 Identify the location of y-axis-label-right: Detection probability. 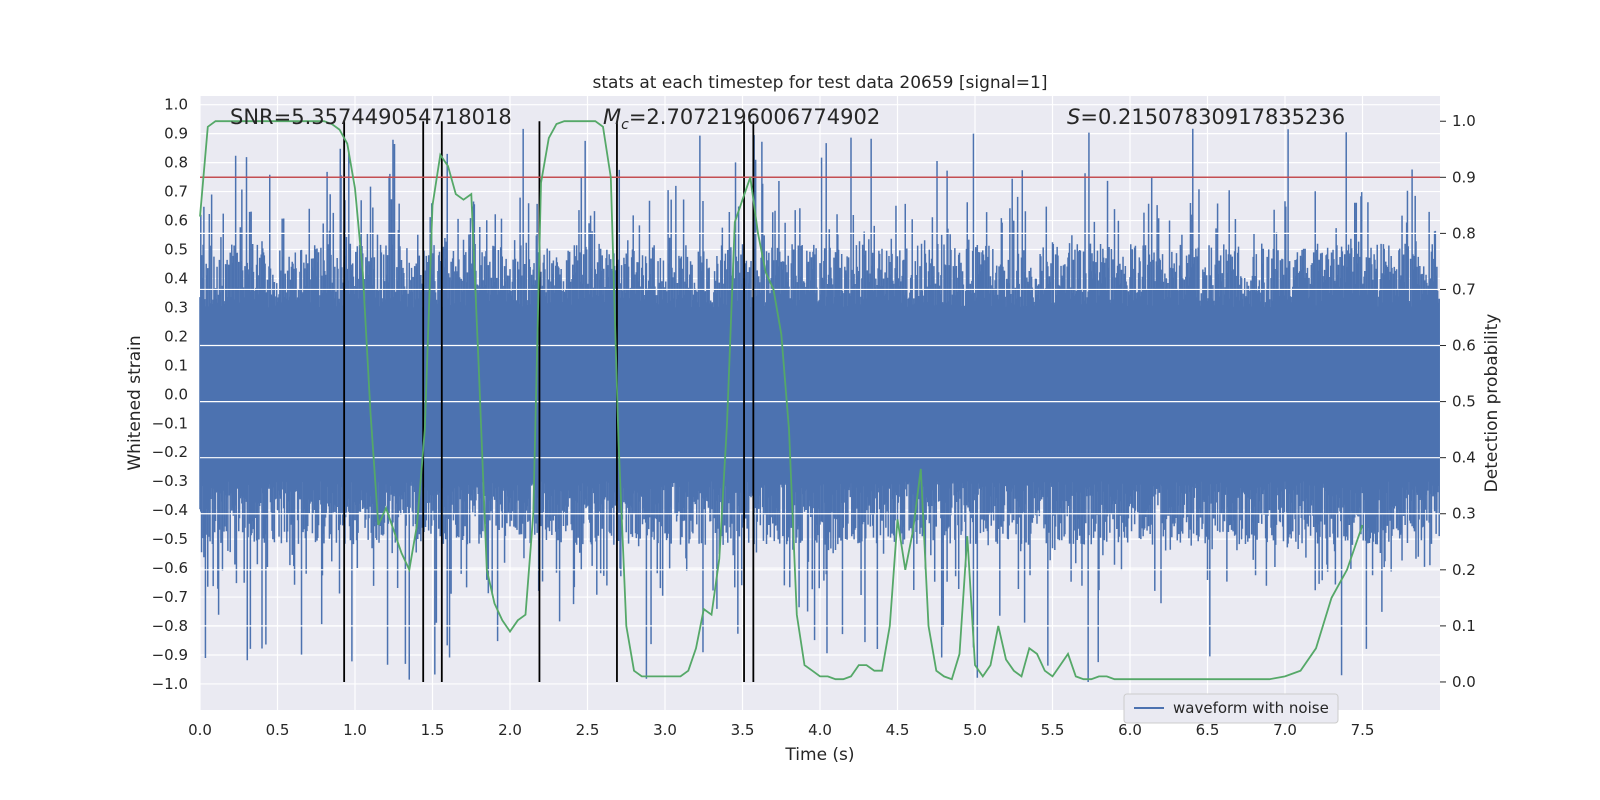
(1492, 403).